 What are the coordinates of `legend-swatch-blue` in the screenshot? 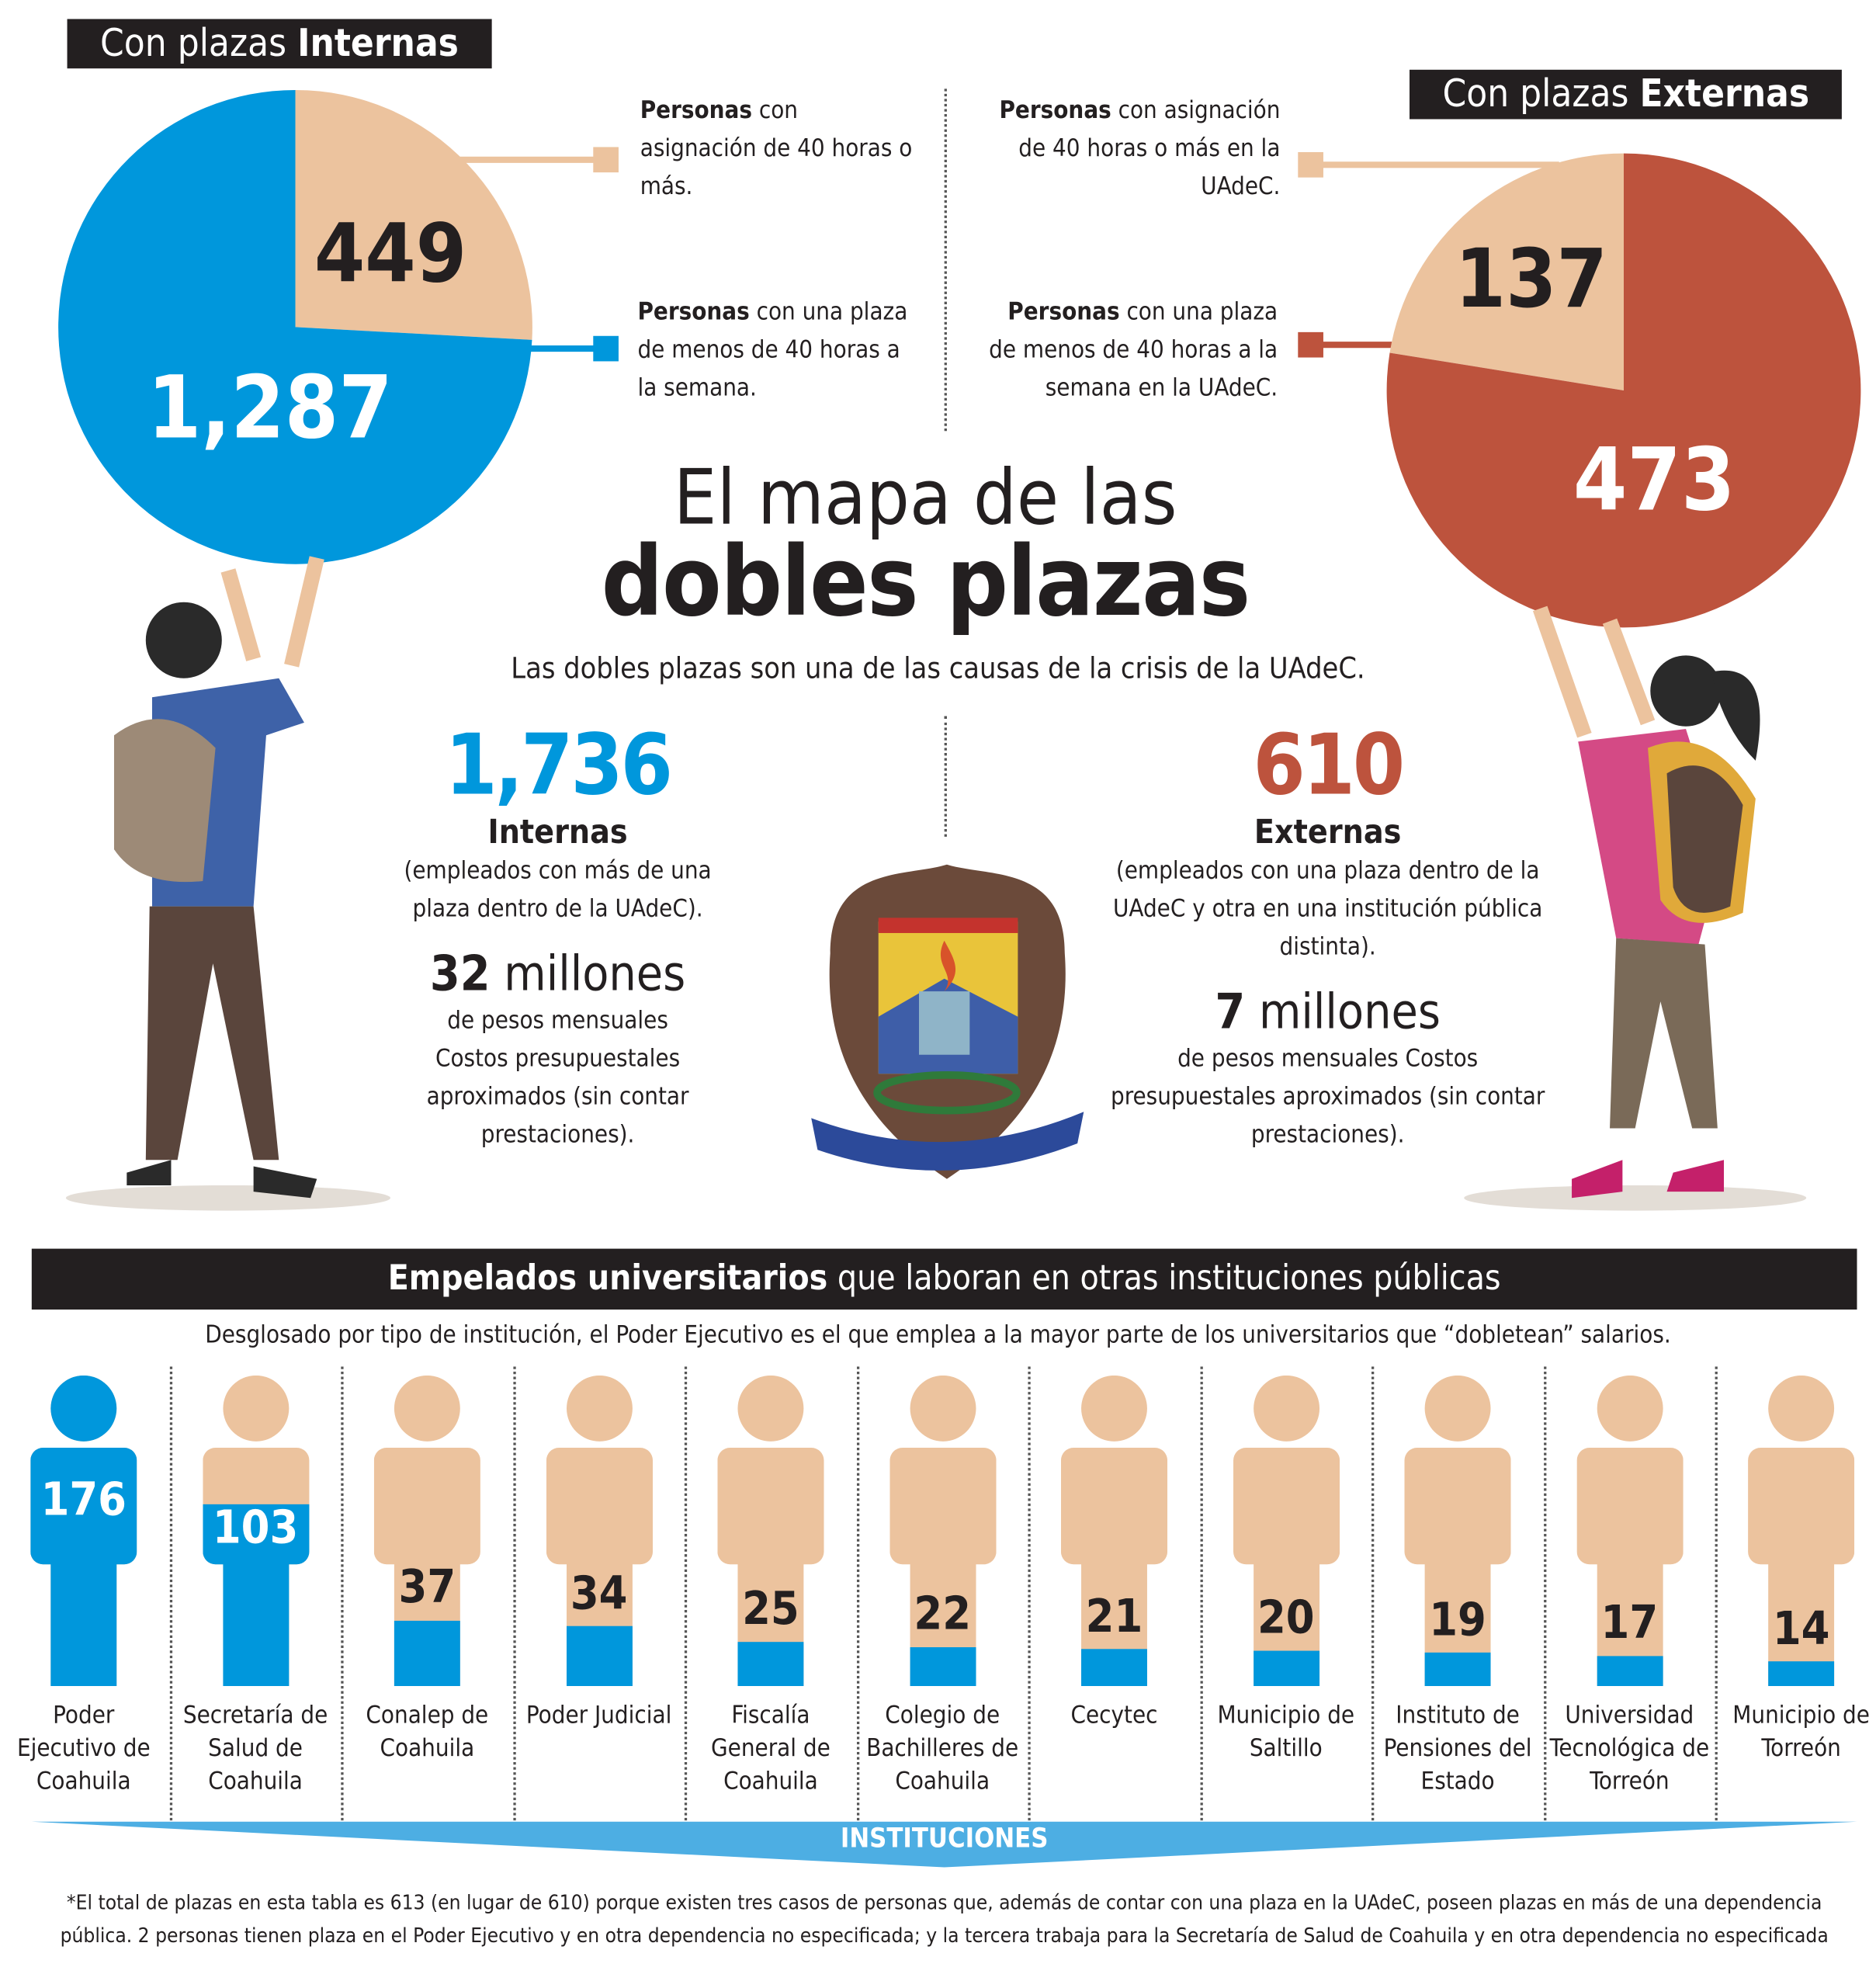 It's located at (606, 348).